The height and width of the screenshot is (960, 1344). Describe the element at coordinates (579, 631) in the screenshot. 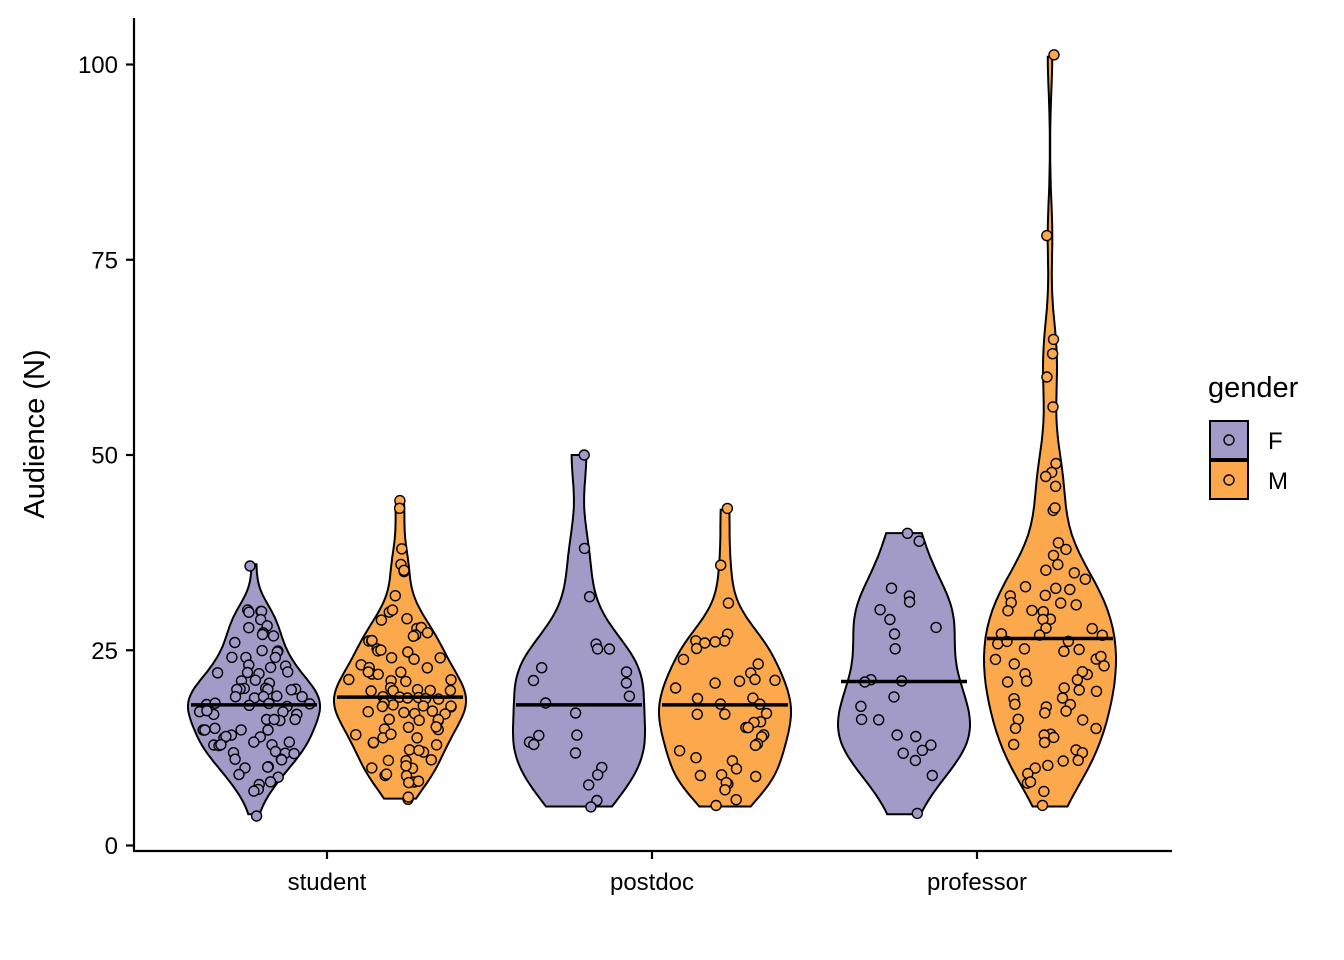

I see `violin-postdoc-F` at that location.